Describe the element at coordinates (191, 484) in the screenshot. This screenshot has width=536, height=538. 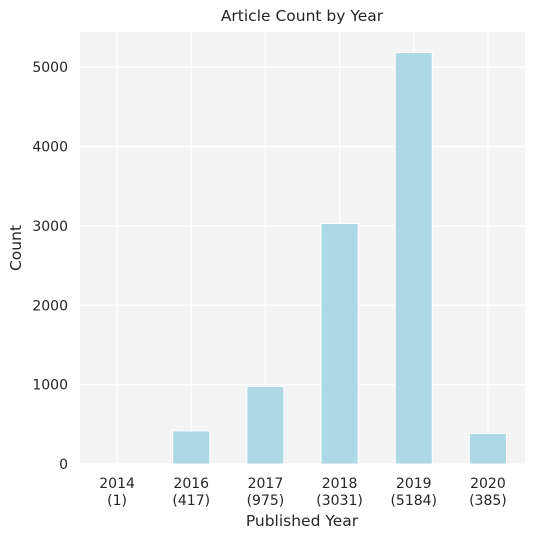
I see `x-tick-label: 2016` at that location.